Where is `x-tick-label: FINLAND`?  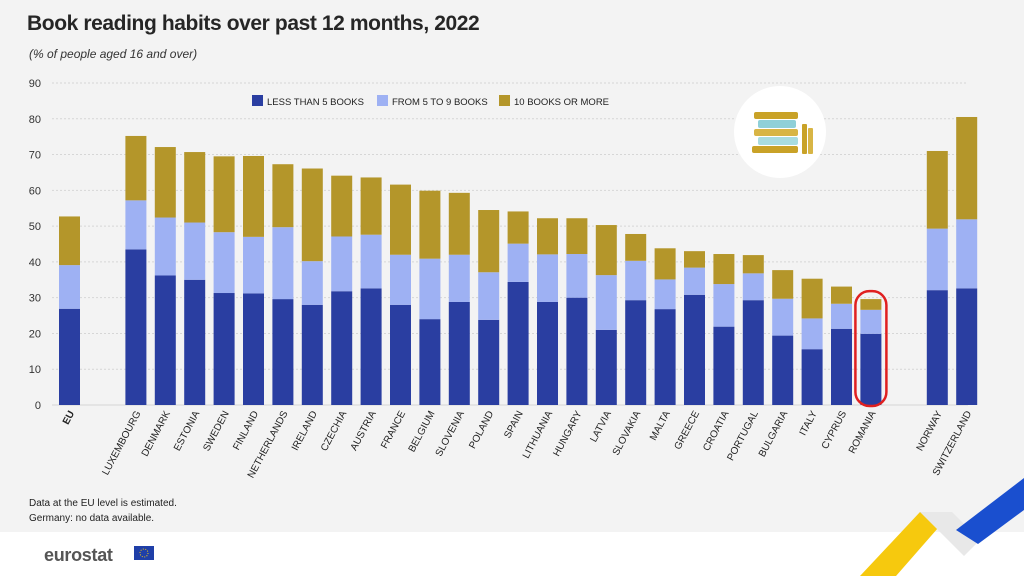 x-tick-label: FINLAND is located at coordinates (246, 430).